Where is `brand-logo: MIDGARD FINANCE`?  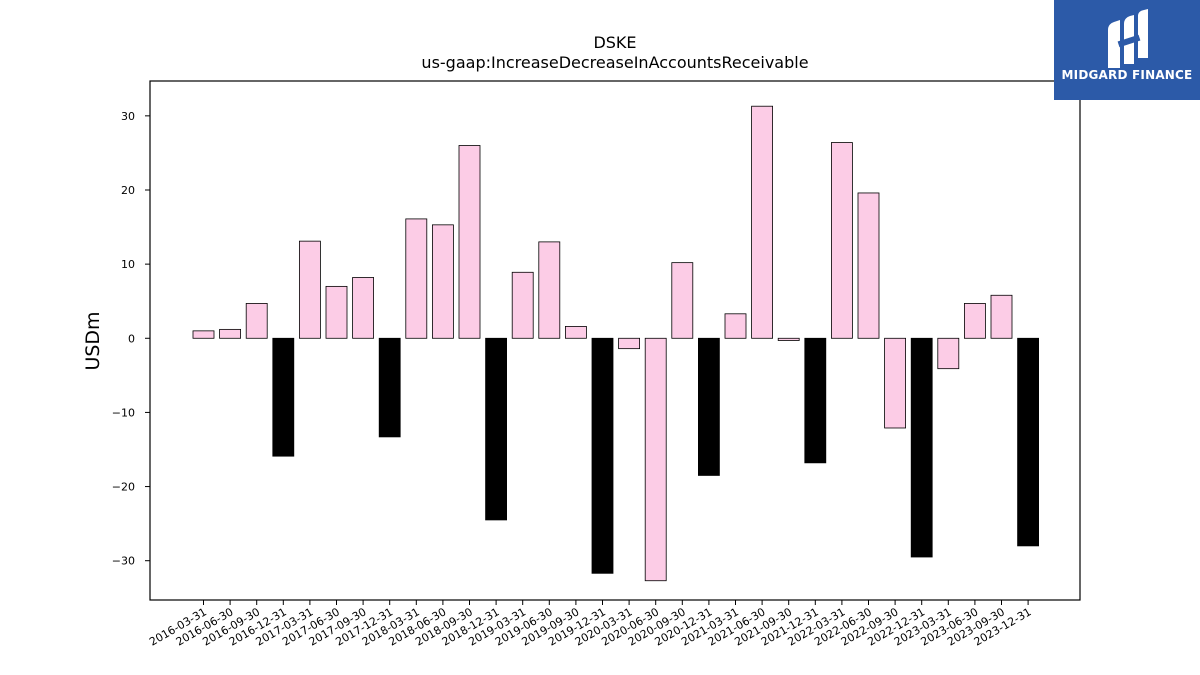 brand-logo: MIDGARD FINANCE is located at coordinates (1127, 50).